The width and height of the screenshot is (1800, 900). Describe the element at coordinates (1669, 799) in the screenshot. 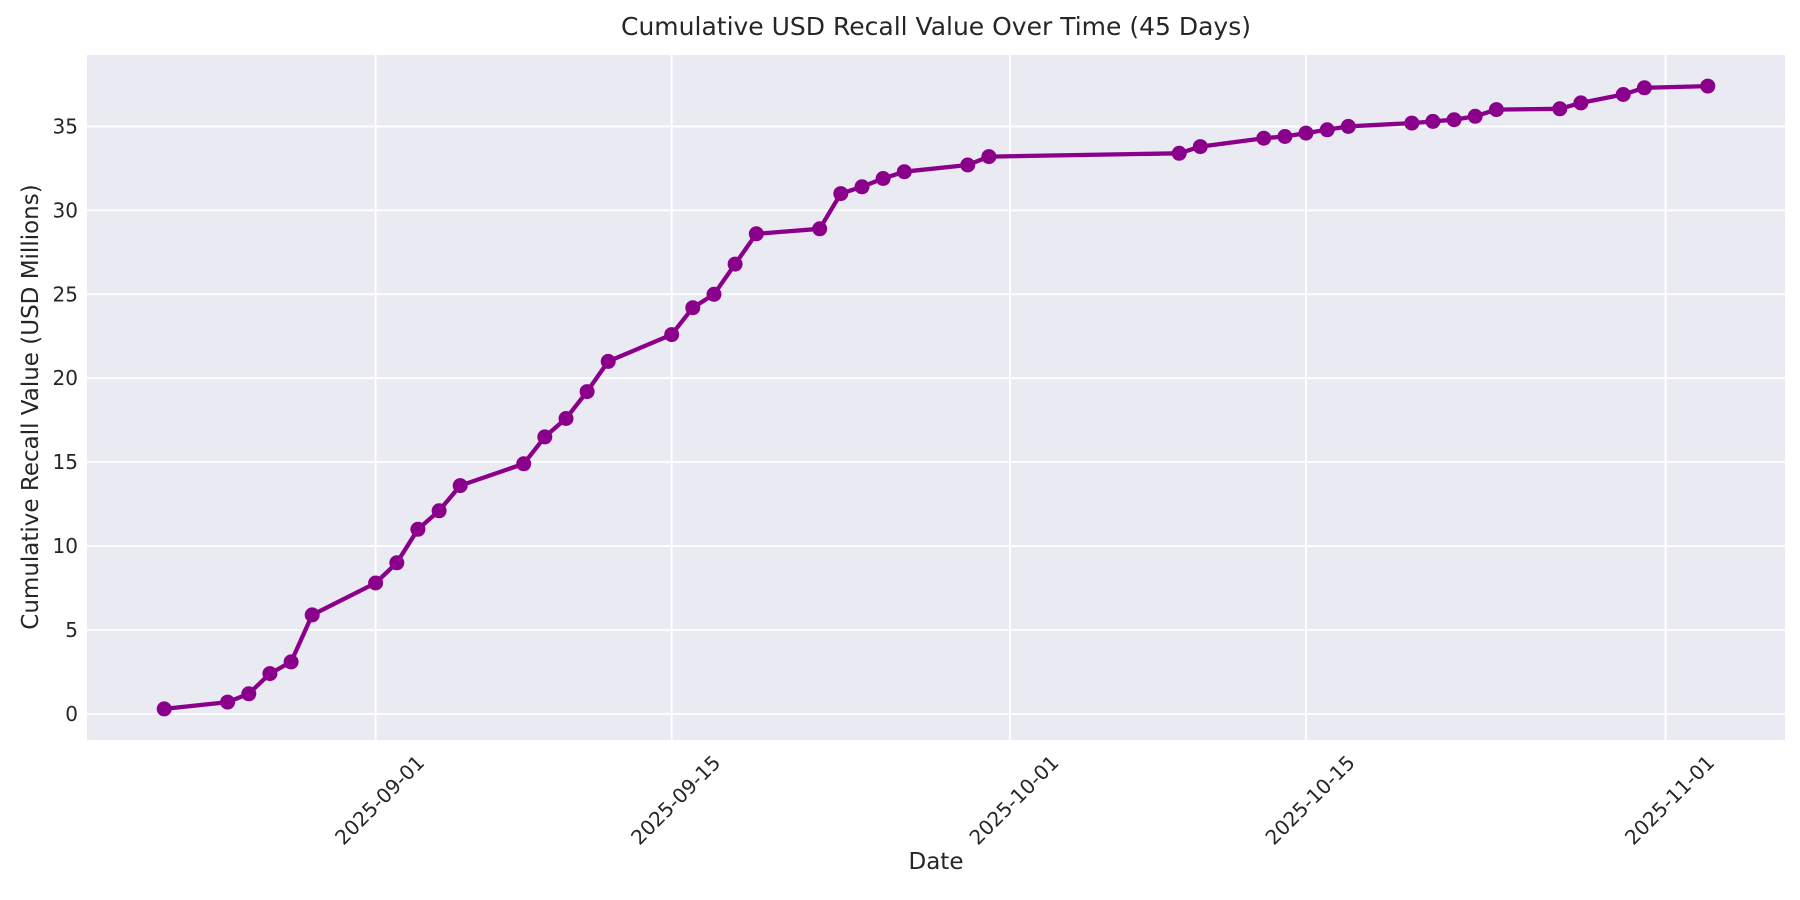

I see `x-tick-label: 2025-11-01` at that location.